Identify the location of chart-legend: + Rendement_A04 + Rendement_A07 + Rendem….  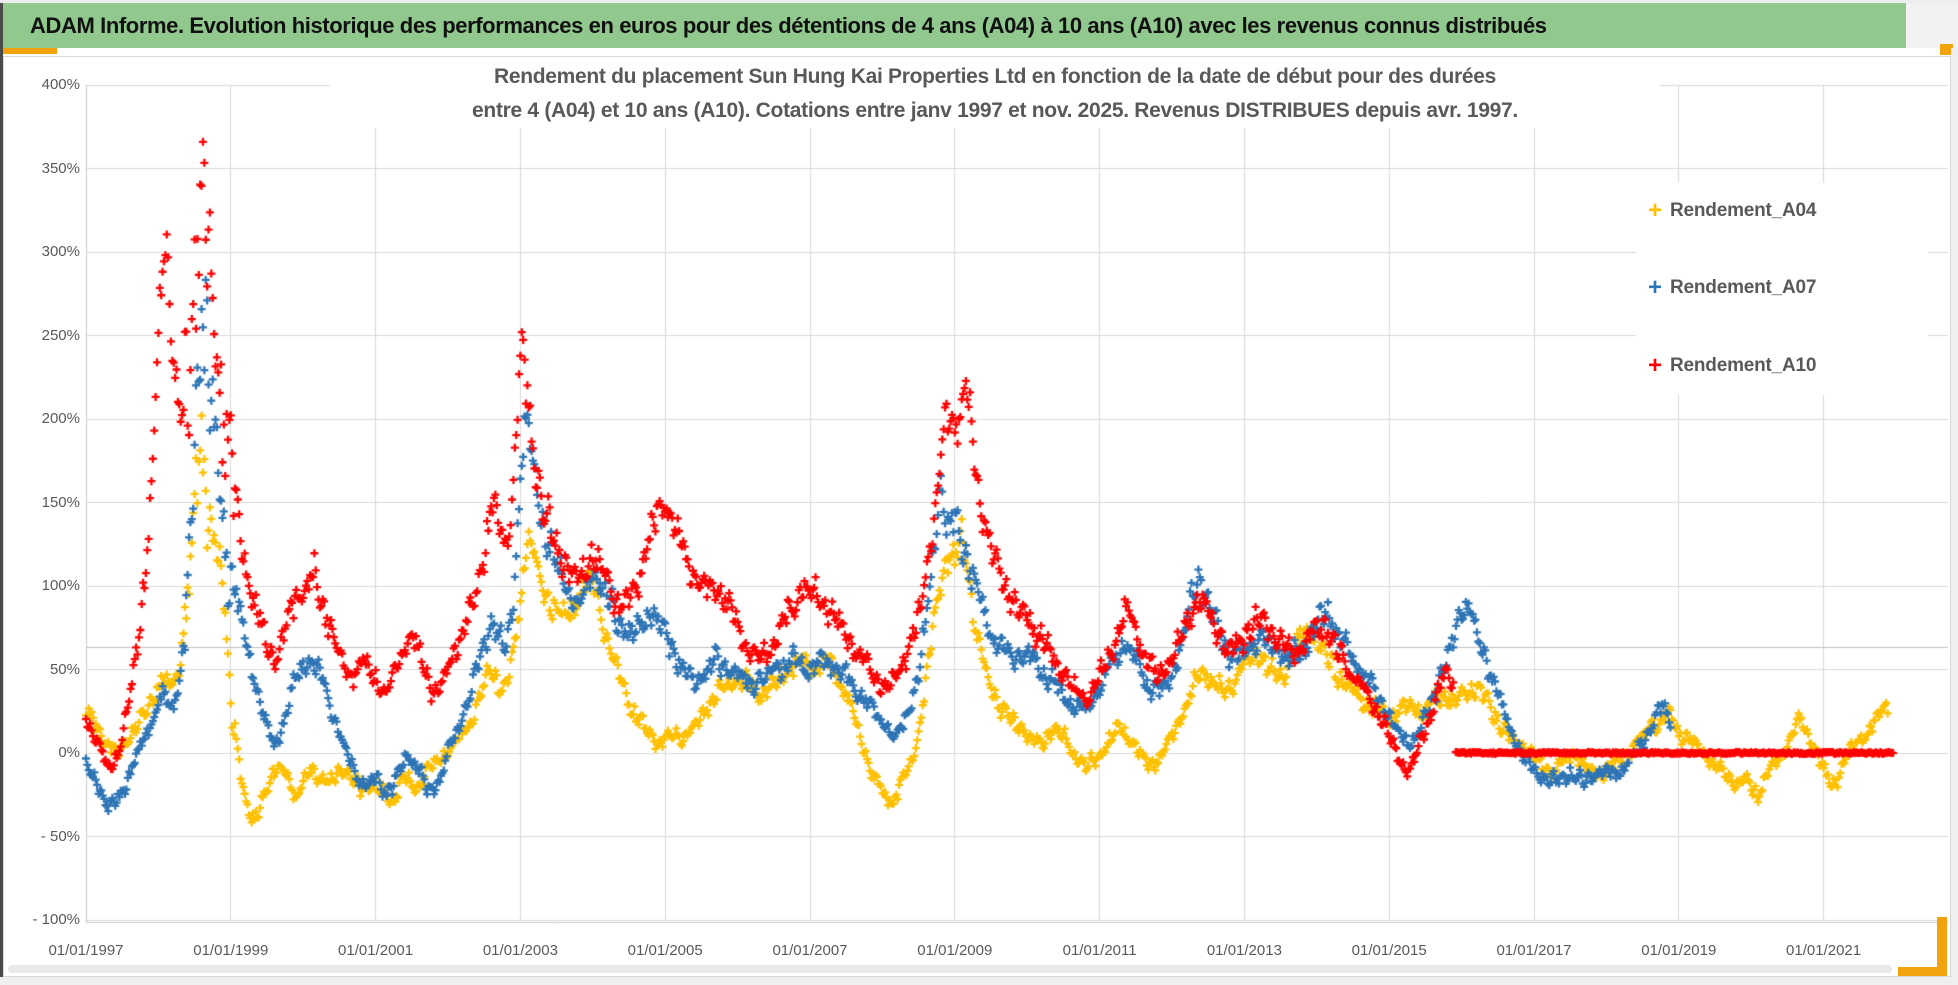
(1782, 289).